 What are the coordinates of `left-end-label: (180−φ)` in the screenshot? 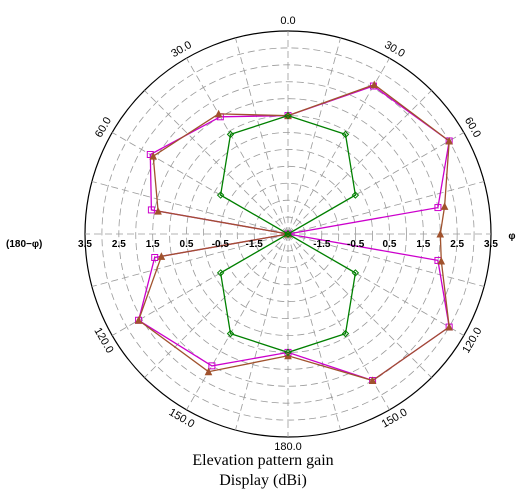 It's located at (24, 244).